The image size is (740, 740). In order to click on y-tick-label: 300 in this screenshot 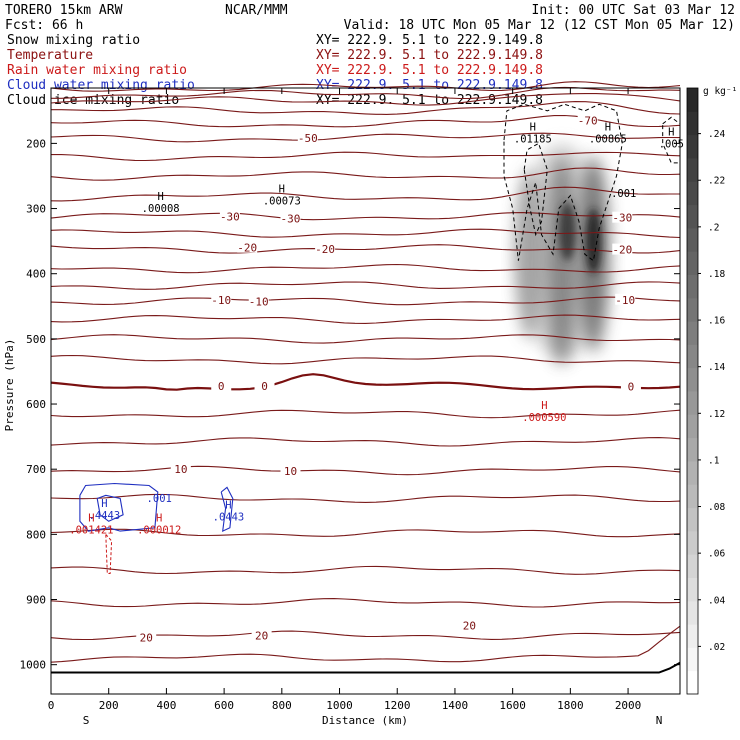, I will do `click(36, 209)`.